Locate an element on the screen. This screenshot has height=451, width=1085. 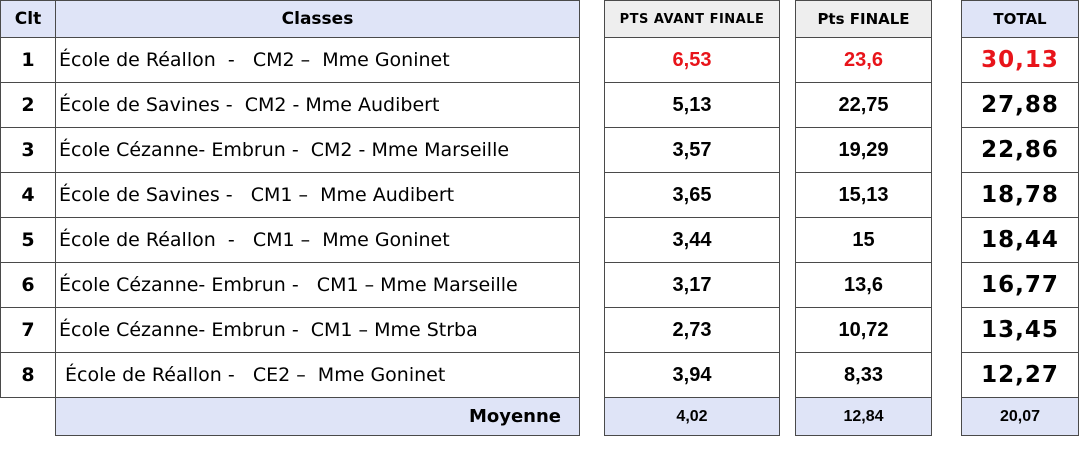
class-name-cell: École de Réallon - CM2 – Mme Goninet is located at coordinates (317, 60).